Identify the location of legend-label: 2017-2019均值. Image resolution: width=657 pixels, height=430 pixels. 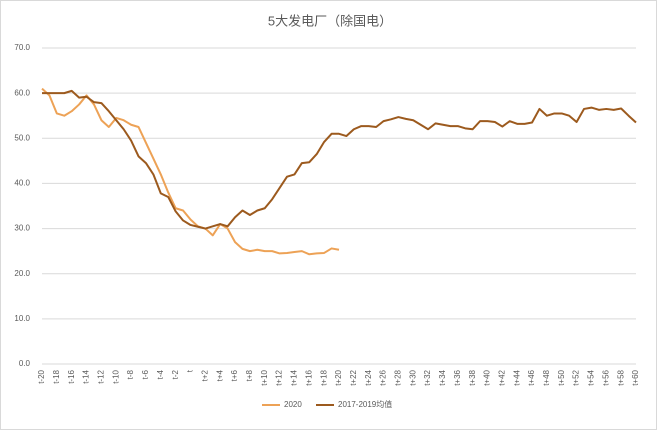
(365, 404).